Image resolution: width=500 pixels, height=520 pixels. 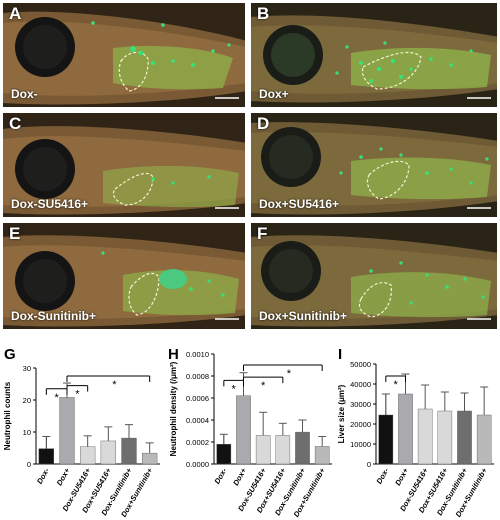 What do you see at coordinates (15, 13) in the screenshot?
I see `panel-label: A` at bounding box center [15, 13].